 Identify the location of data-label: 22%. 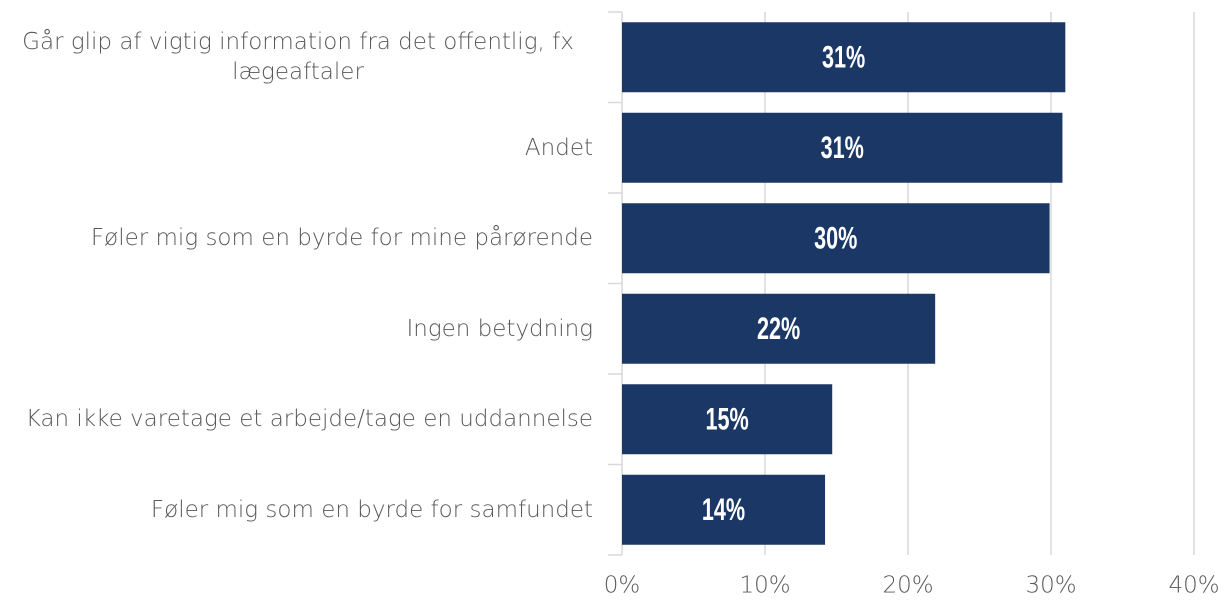
(778, 328).